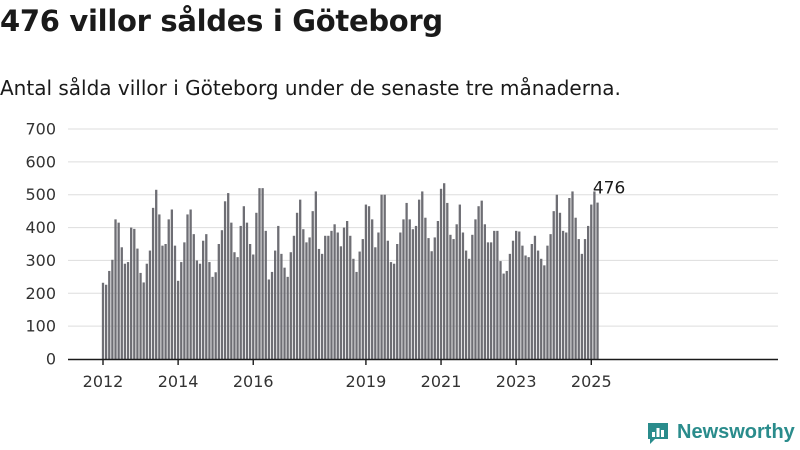 The height and width of the screenshot is (450, 800). I want to click on y-tick-label: 700, so click(40, 129).